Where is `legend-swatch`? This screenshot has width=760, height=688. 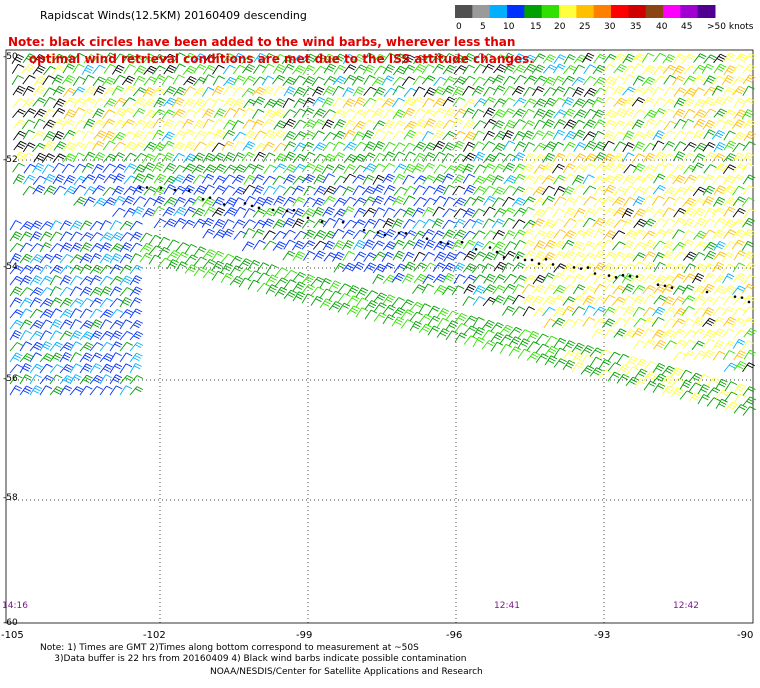 legend-swatch is located at coordinates (550, 11).